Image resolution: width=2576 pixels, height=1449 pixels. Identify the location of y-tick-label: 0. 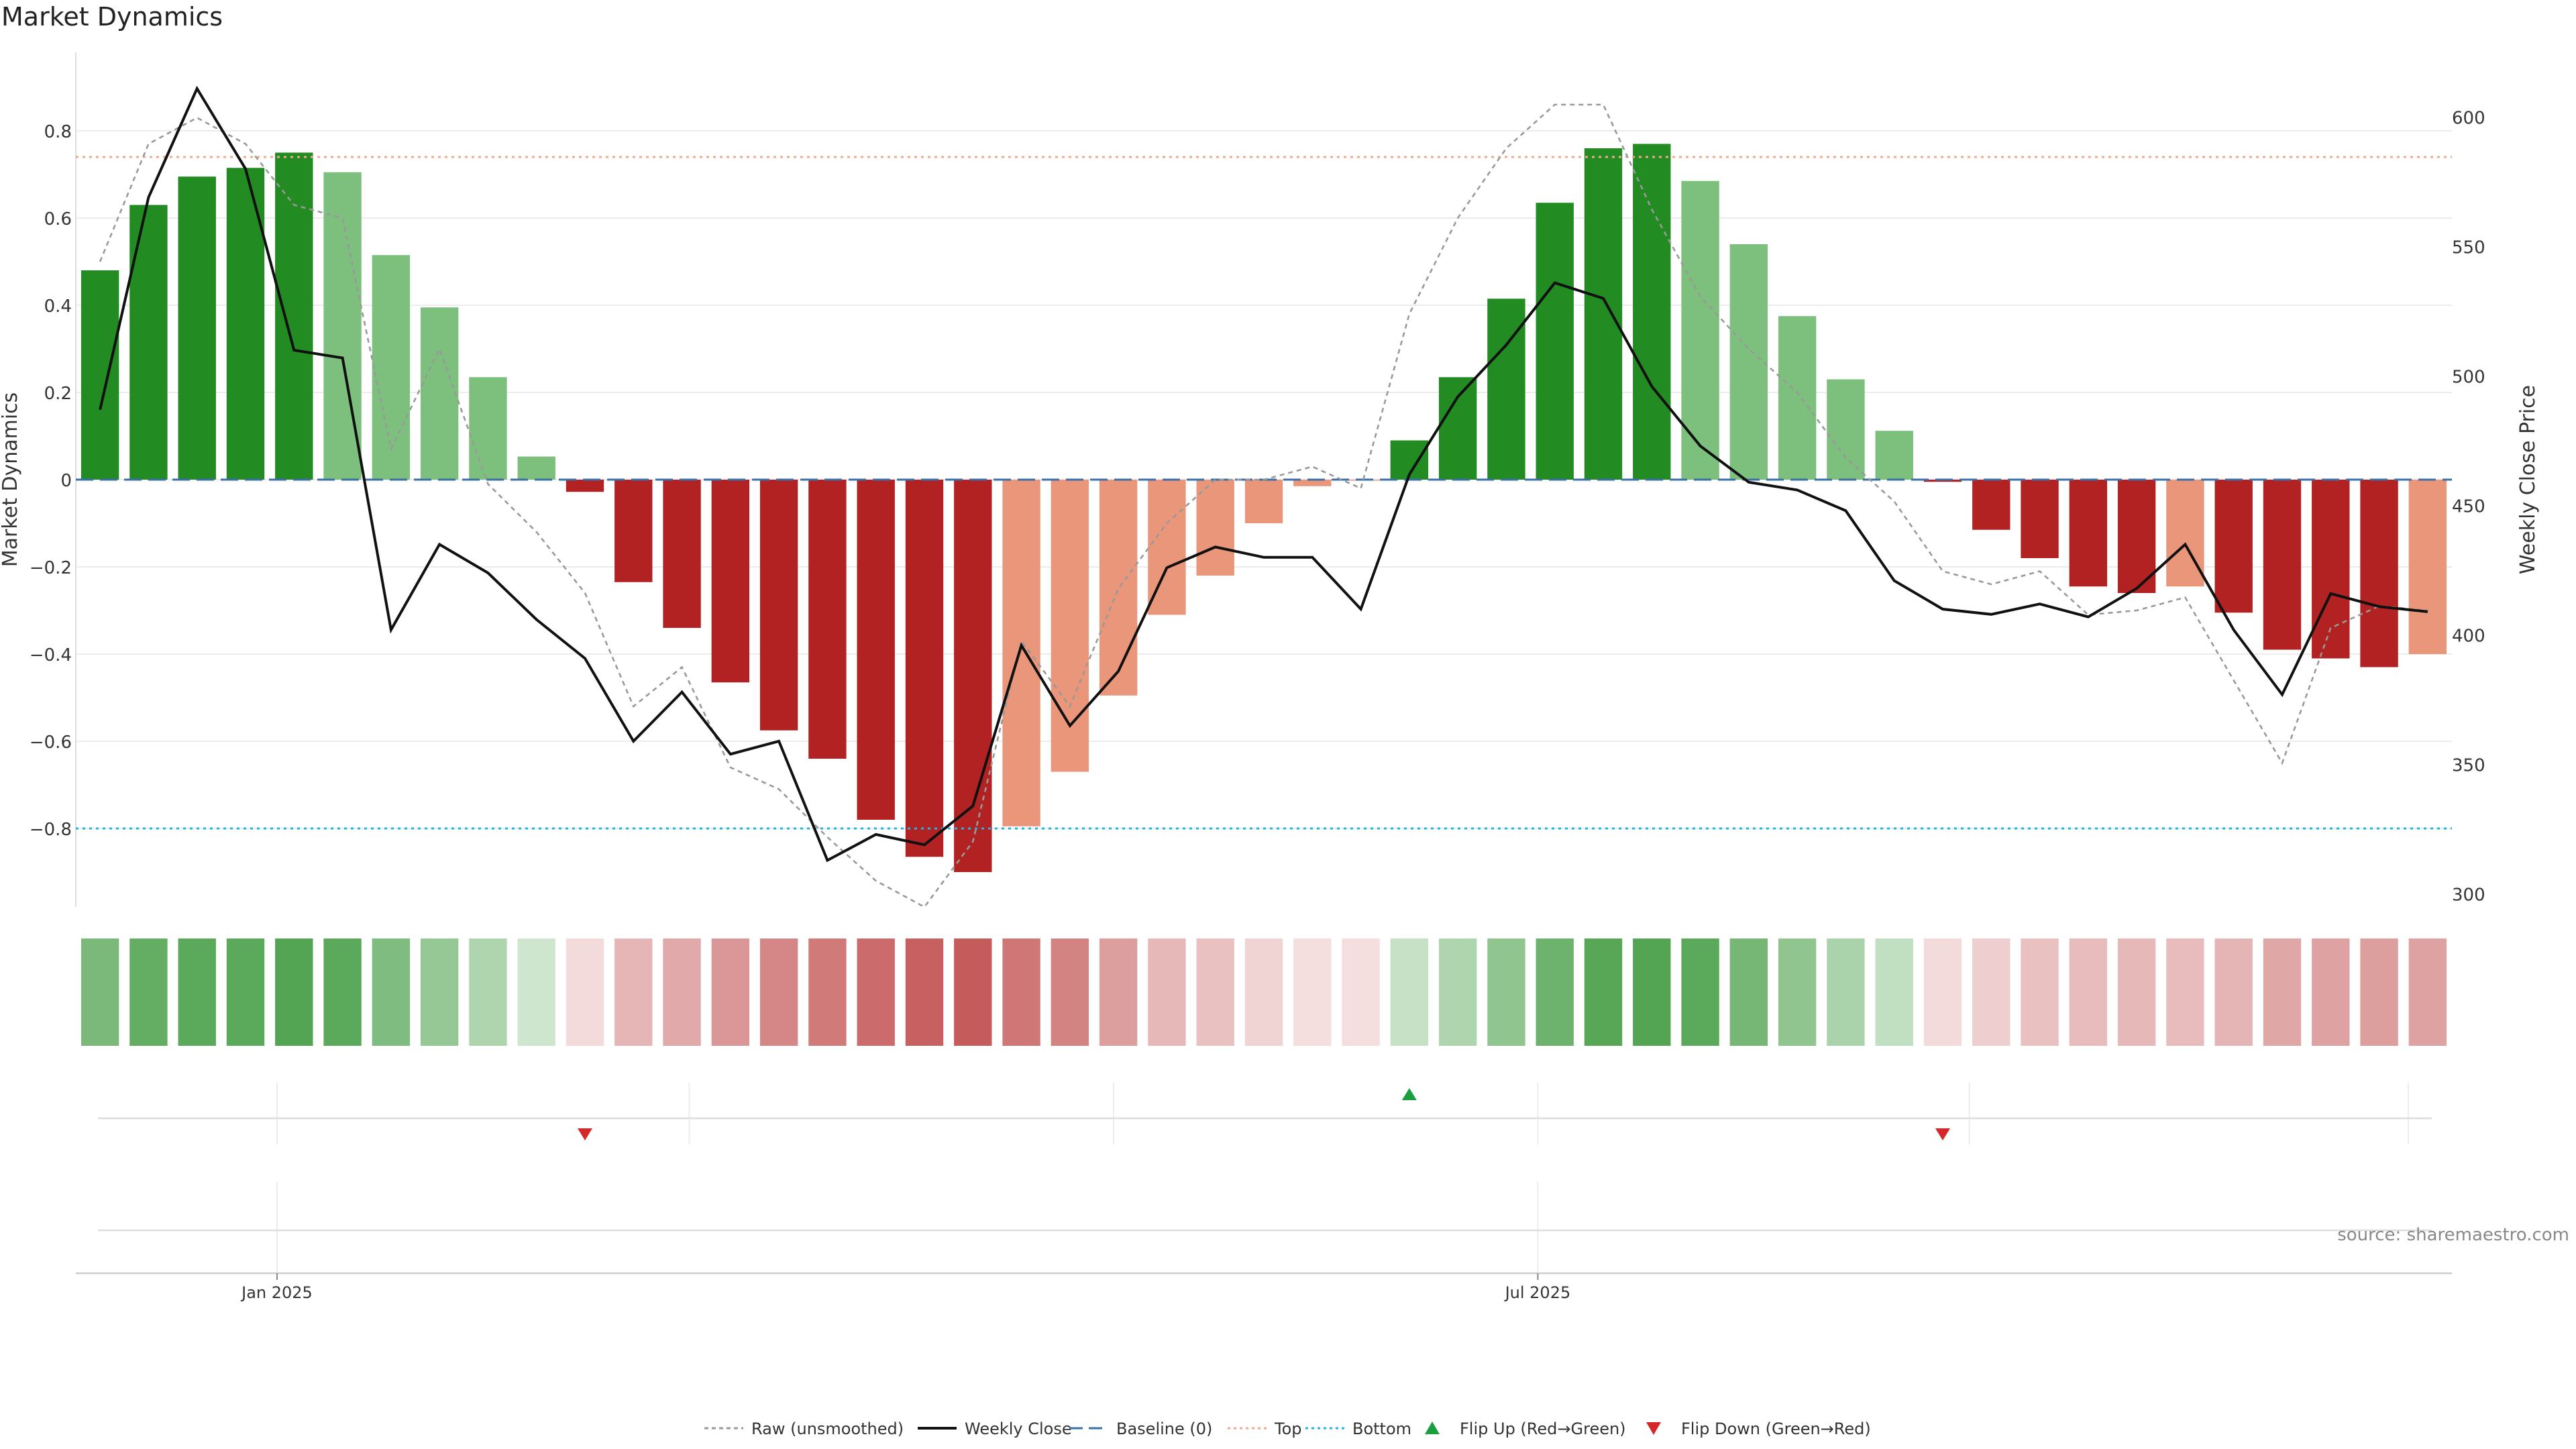
(66, 481).